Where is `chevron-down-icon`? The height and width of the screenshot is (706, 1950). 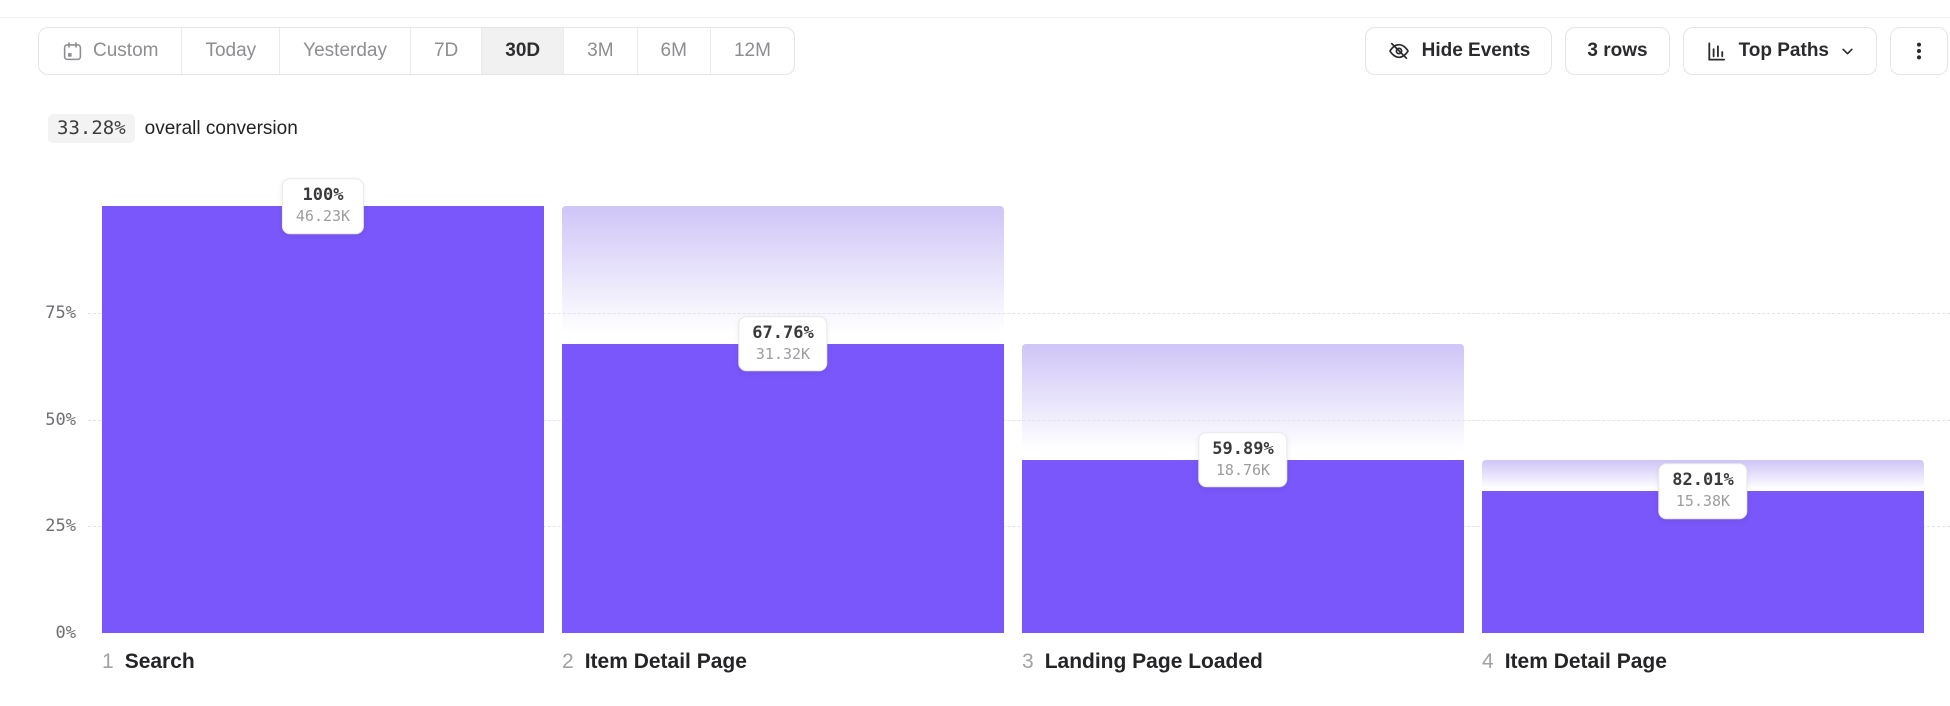 chevron-down-icon is located at coordinates (1847, 51).